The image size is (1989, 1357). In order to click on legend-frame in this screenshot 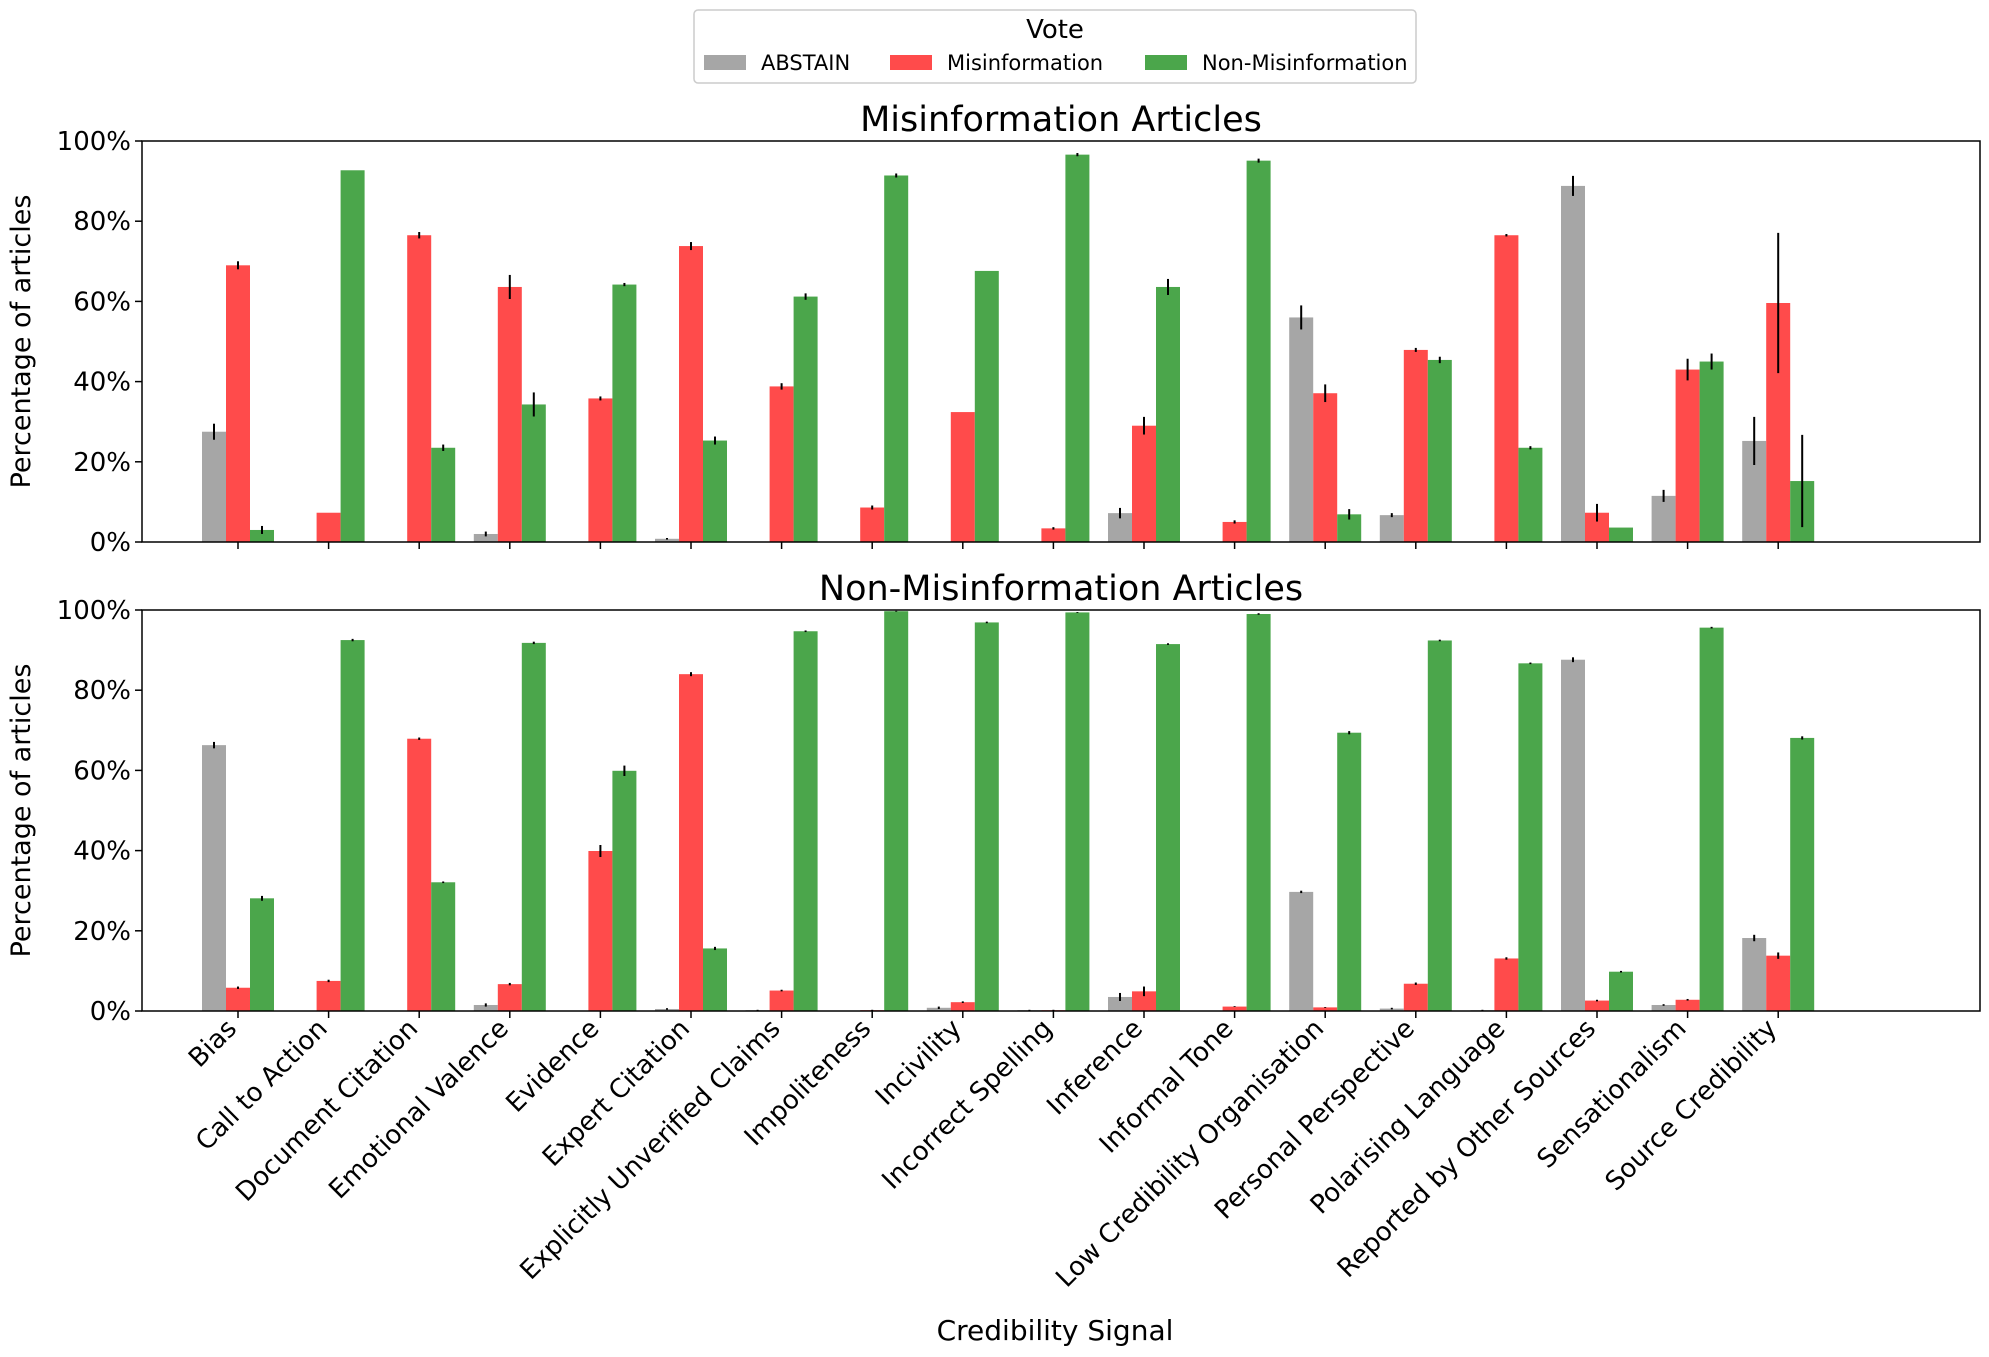, I will do `click(1055, 46)`.